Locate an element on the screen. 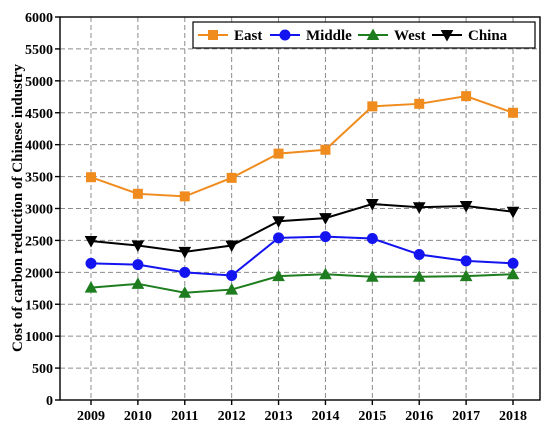 This screenshot has height=433, width=550. series-line-west is located at coordinates (302, 283).